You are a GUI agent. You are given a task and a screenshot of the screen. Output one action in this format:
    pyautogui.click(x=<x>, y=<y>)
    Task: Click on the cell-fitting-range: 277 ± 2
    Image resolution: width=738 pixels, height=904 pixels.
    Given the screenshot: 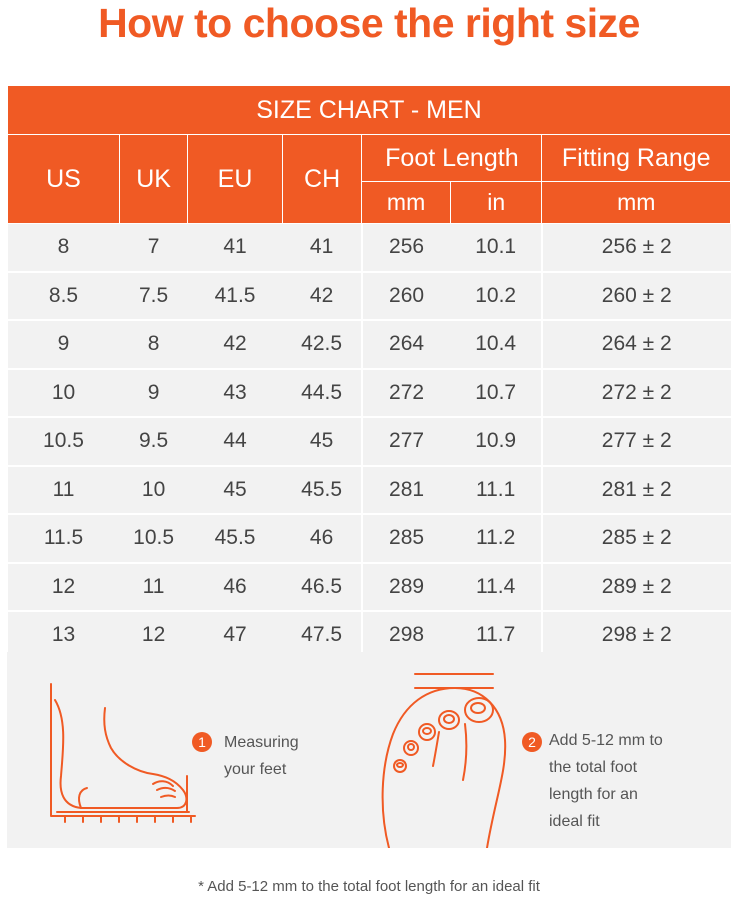 What is the action you would take?
    pyautogui.click(x=635, y=442)
    